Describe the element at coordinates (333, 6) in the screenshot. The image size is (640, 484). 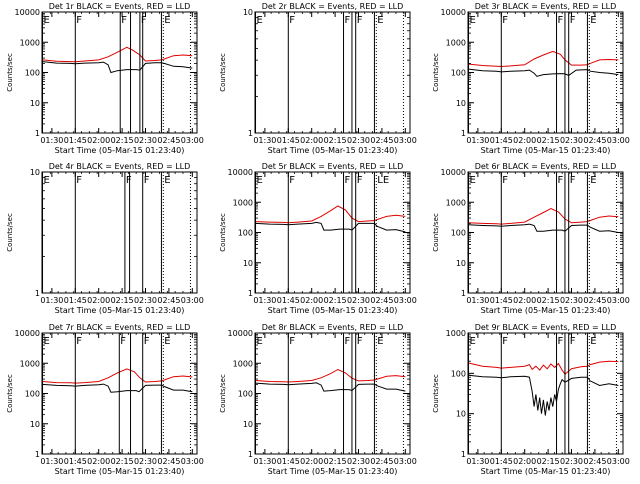
I see `panel-title: Det 2r BLACK = Events, RED = LLD` at that location.